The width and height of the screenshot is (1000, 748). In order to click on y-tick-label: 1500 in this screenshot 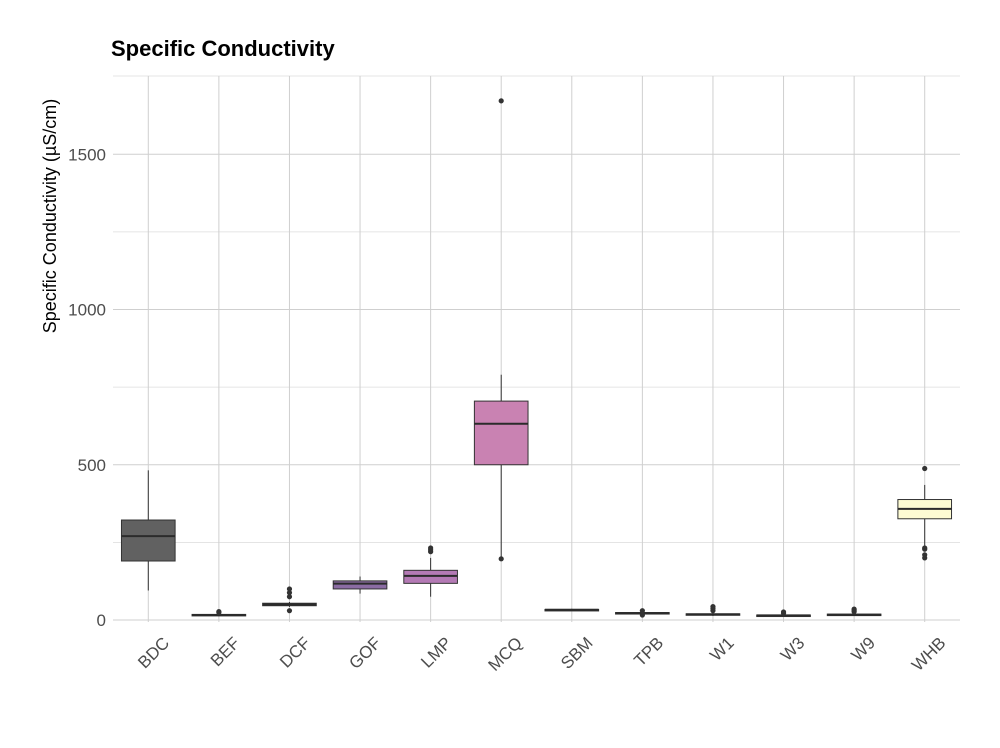, I will do `click(87, 154)`.